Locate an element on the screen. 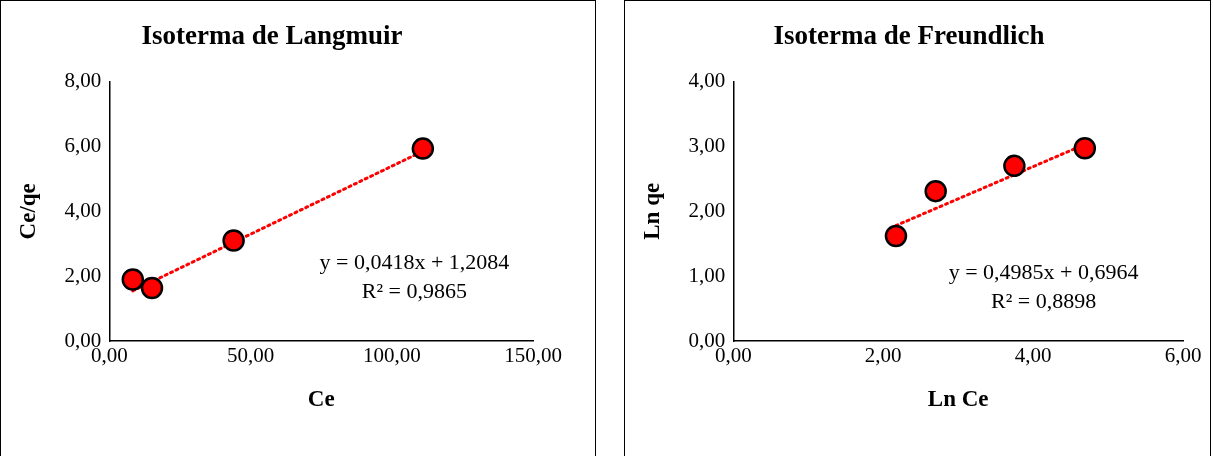 This screenshot has width=1213, height=456. annotation: y = 0,4985x + 0,6964 is located at coordinates (1043, 272).